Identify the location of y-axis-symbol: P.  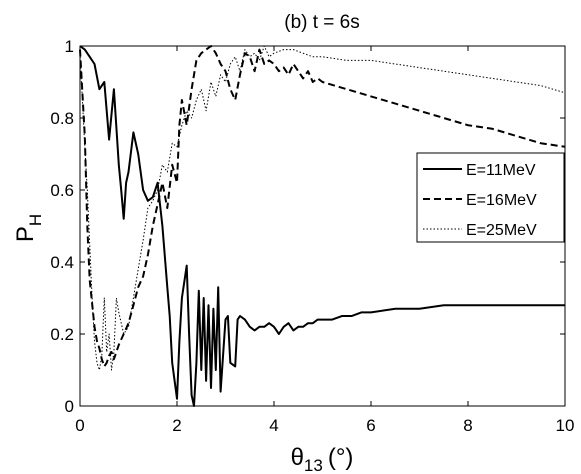
(25, 234).